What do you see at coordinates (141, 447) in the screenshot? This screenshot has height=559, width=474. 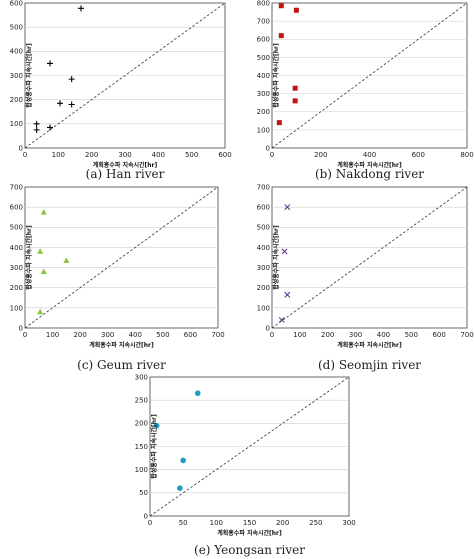 I see `y-tick-label-3: 150` at bounding box center [141, 447].